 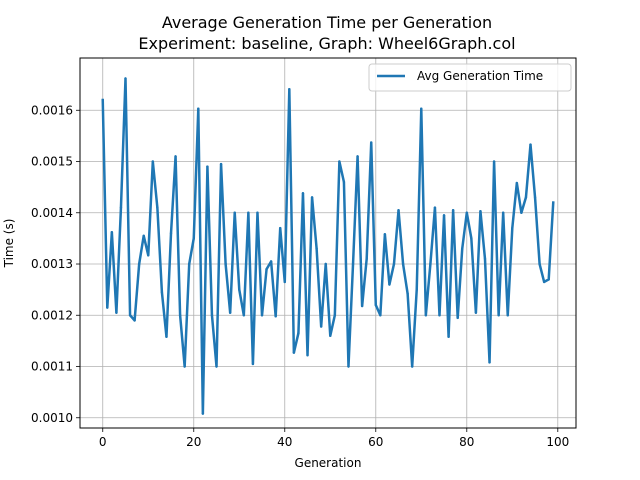 What do you see at coordinates (480, 76) in the screenshot?
I see `legend-label-avg-generation-time: Avg Generation Time` at bounding box center [480, 76].